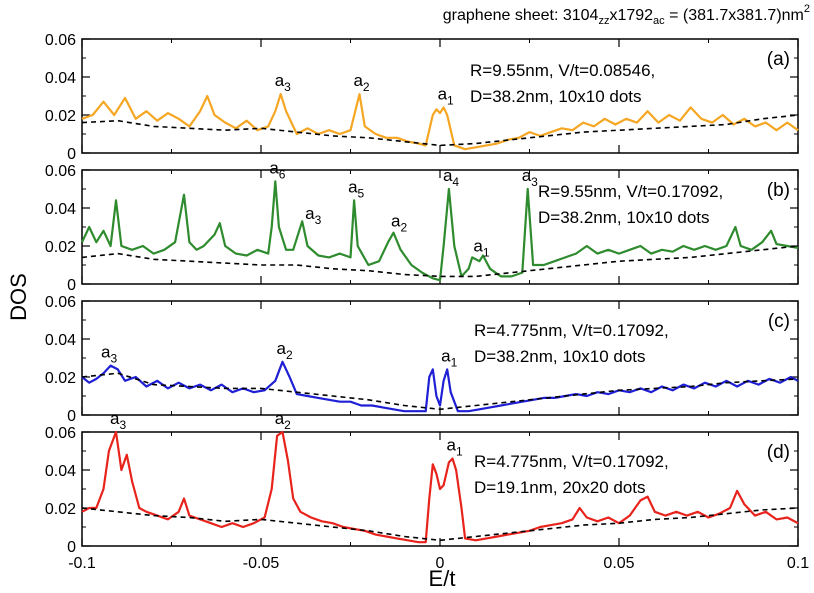  Describe the element at coordinates (442, 578) in the screenshot. I see `x-axis-label: E/t` at that location.